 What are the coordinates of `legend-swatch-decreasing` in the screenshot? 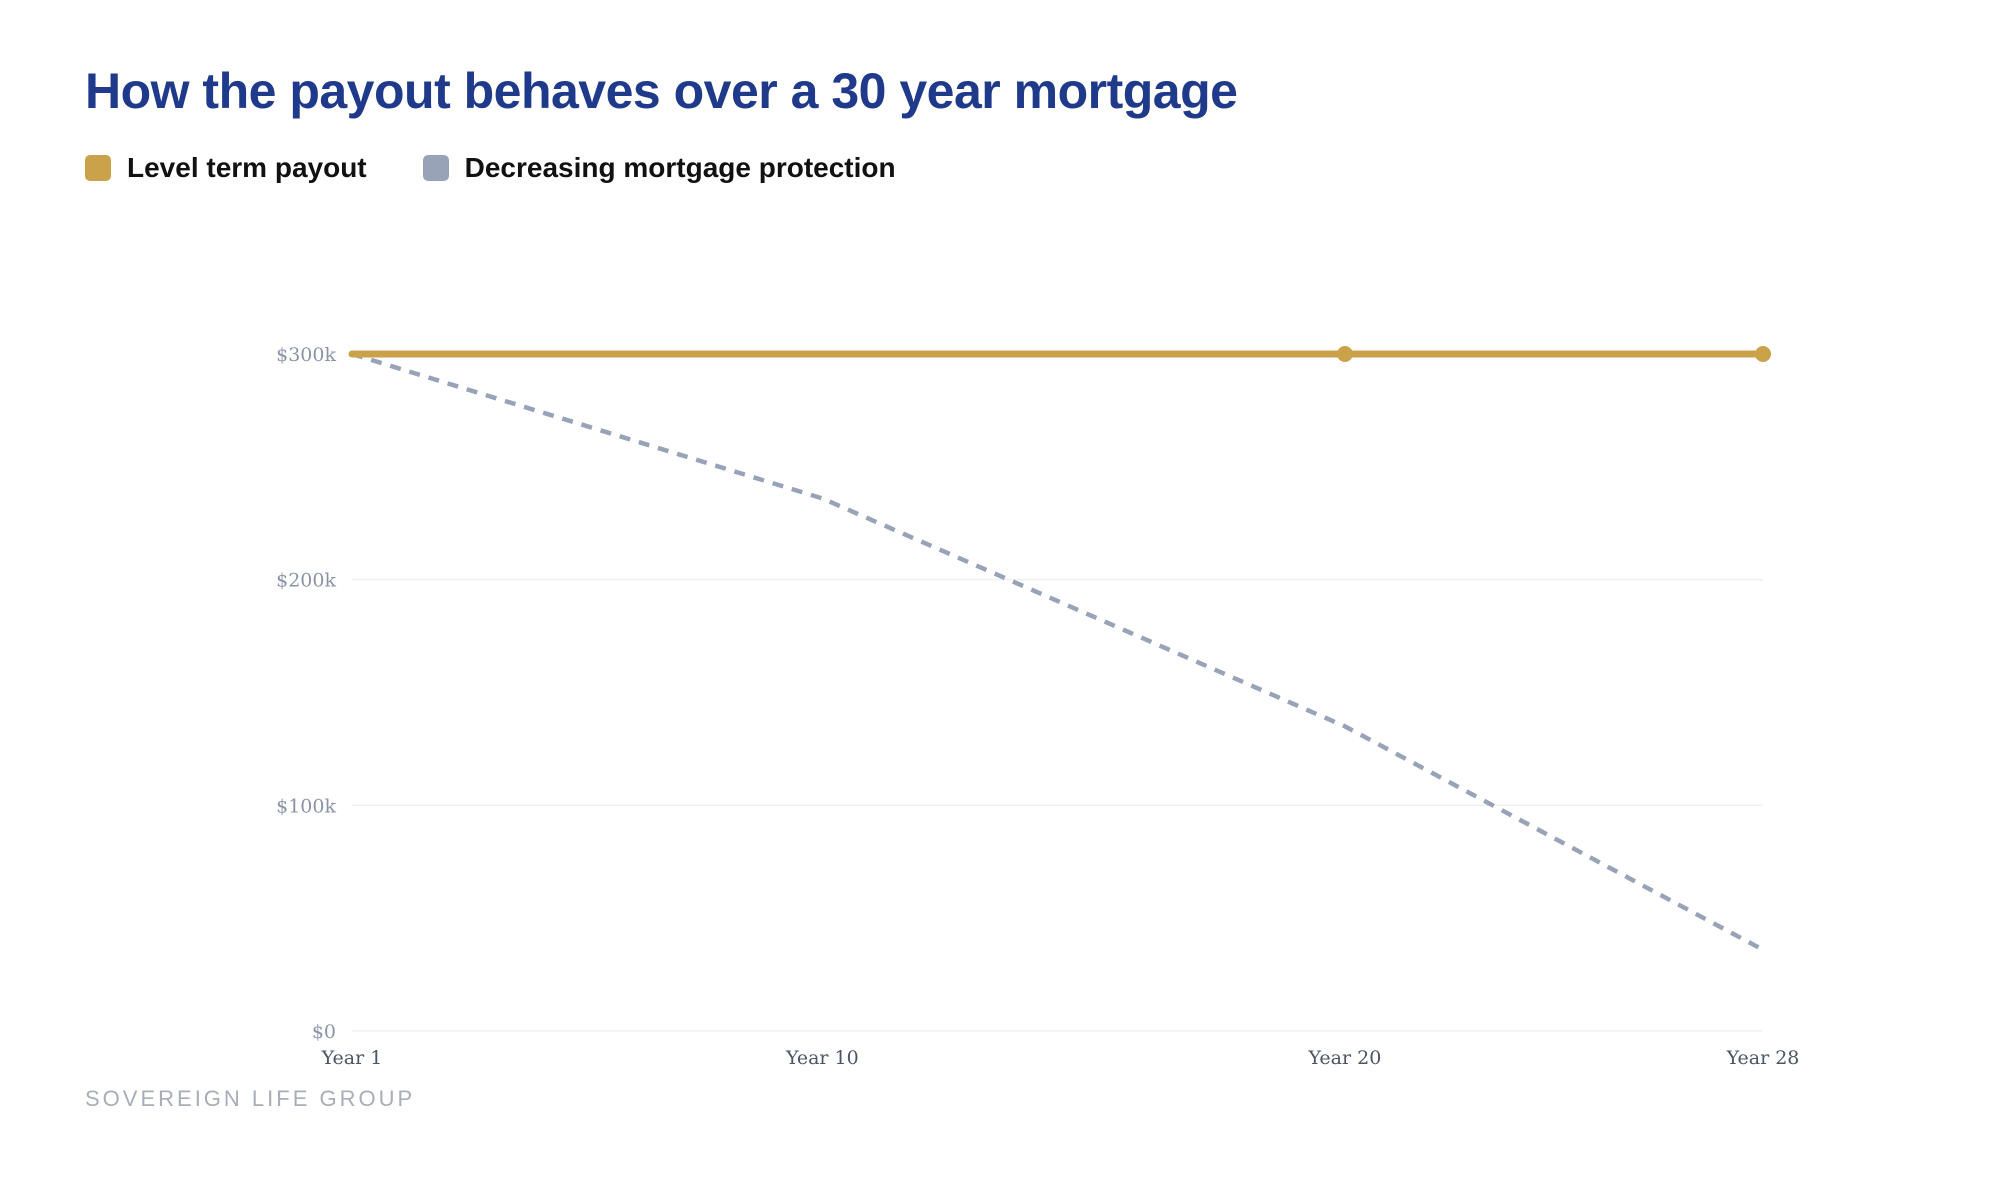 It's located at (435, 168).